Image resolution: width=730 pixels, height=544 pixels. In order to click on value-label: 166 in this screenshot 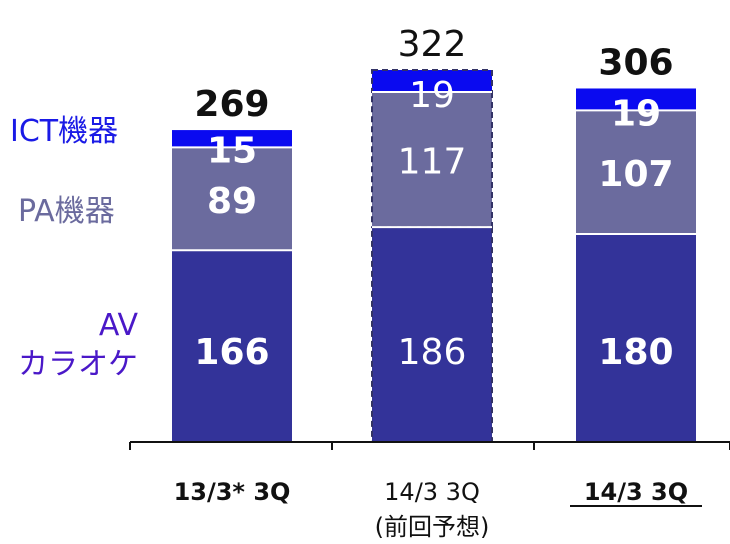, I will do `click(231, 352)`.